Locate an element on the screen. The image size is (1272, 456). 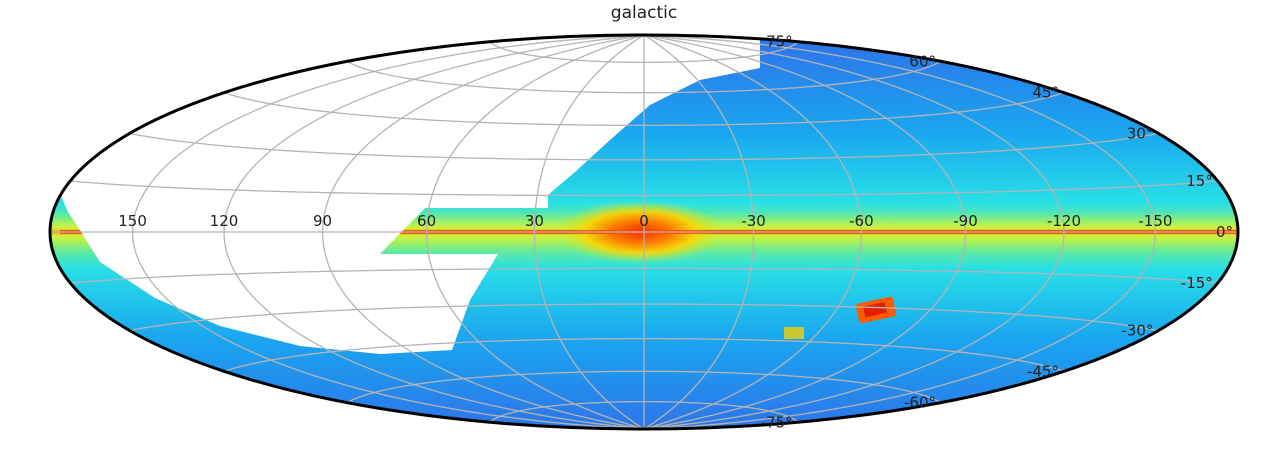
latitude-tick-label: 30° is located at coordinates (1140, 134).